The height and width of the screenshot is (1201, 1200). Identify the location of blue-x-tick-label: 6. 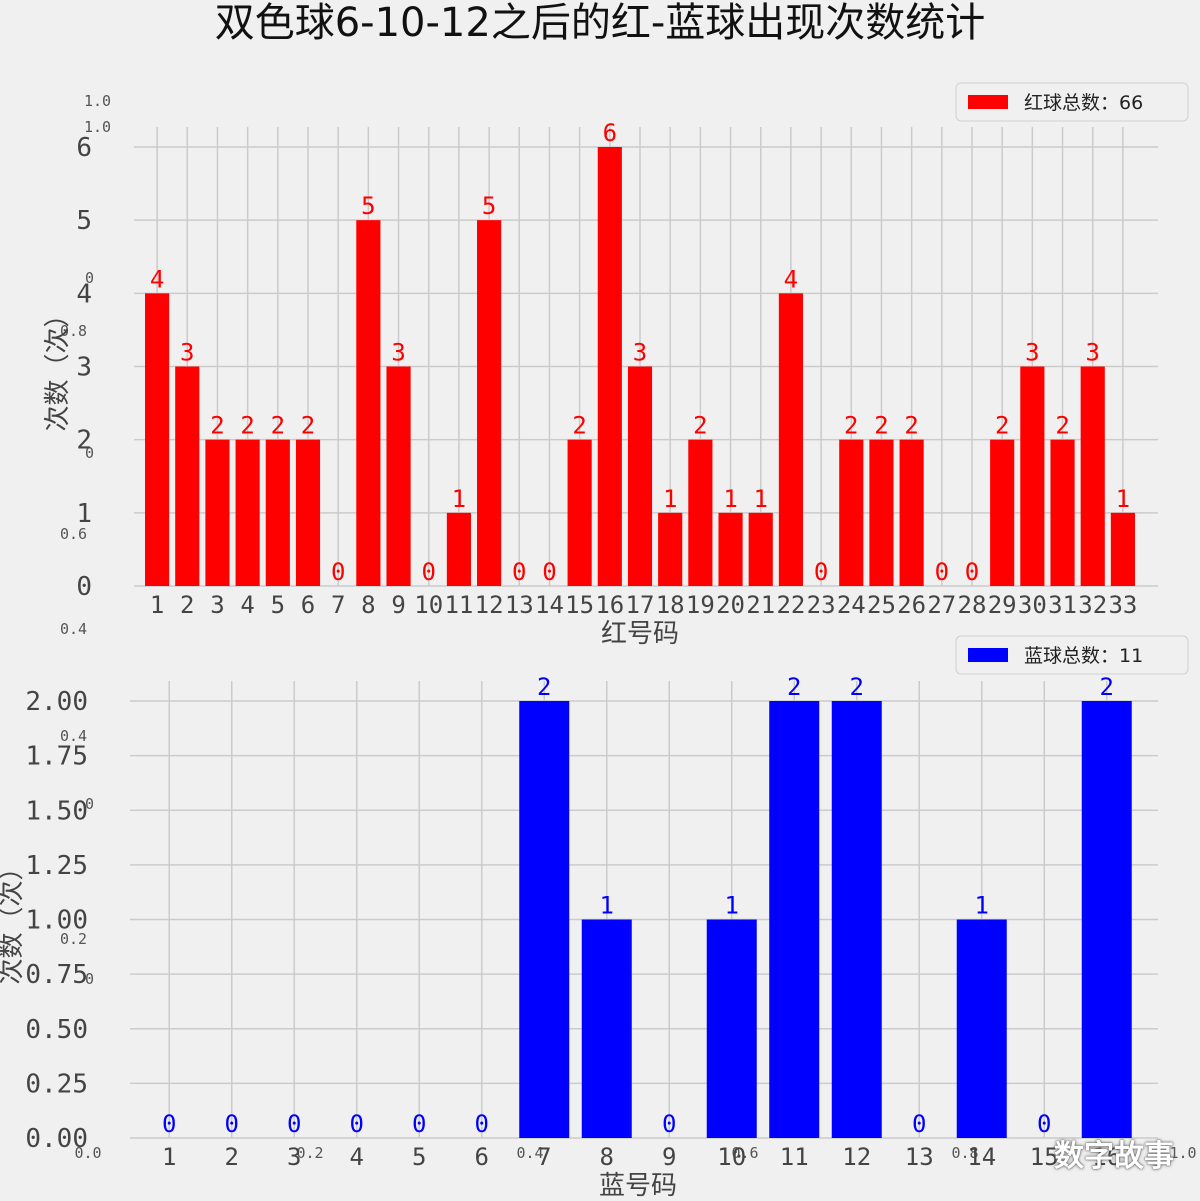
(482, 1157).